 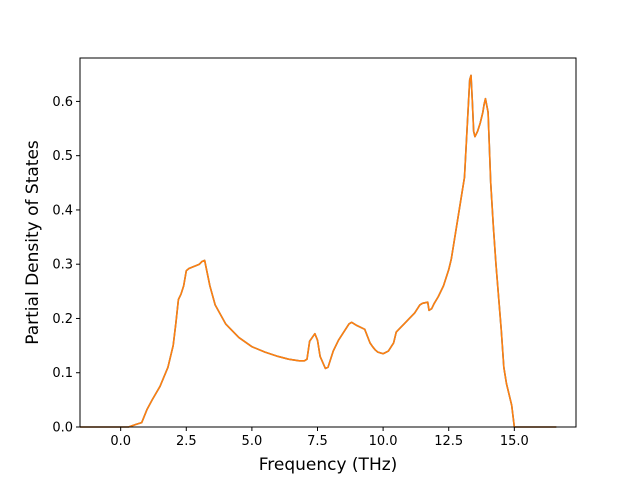 I want to click on y-tick-label: 0.4, so click(x=62, y=210).